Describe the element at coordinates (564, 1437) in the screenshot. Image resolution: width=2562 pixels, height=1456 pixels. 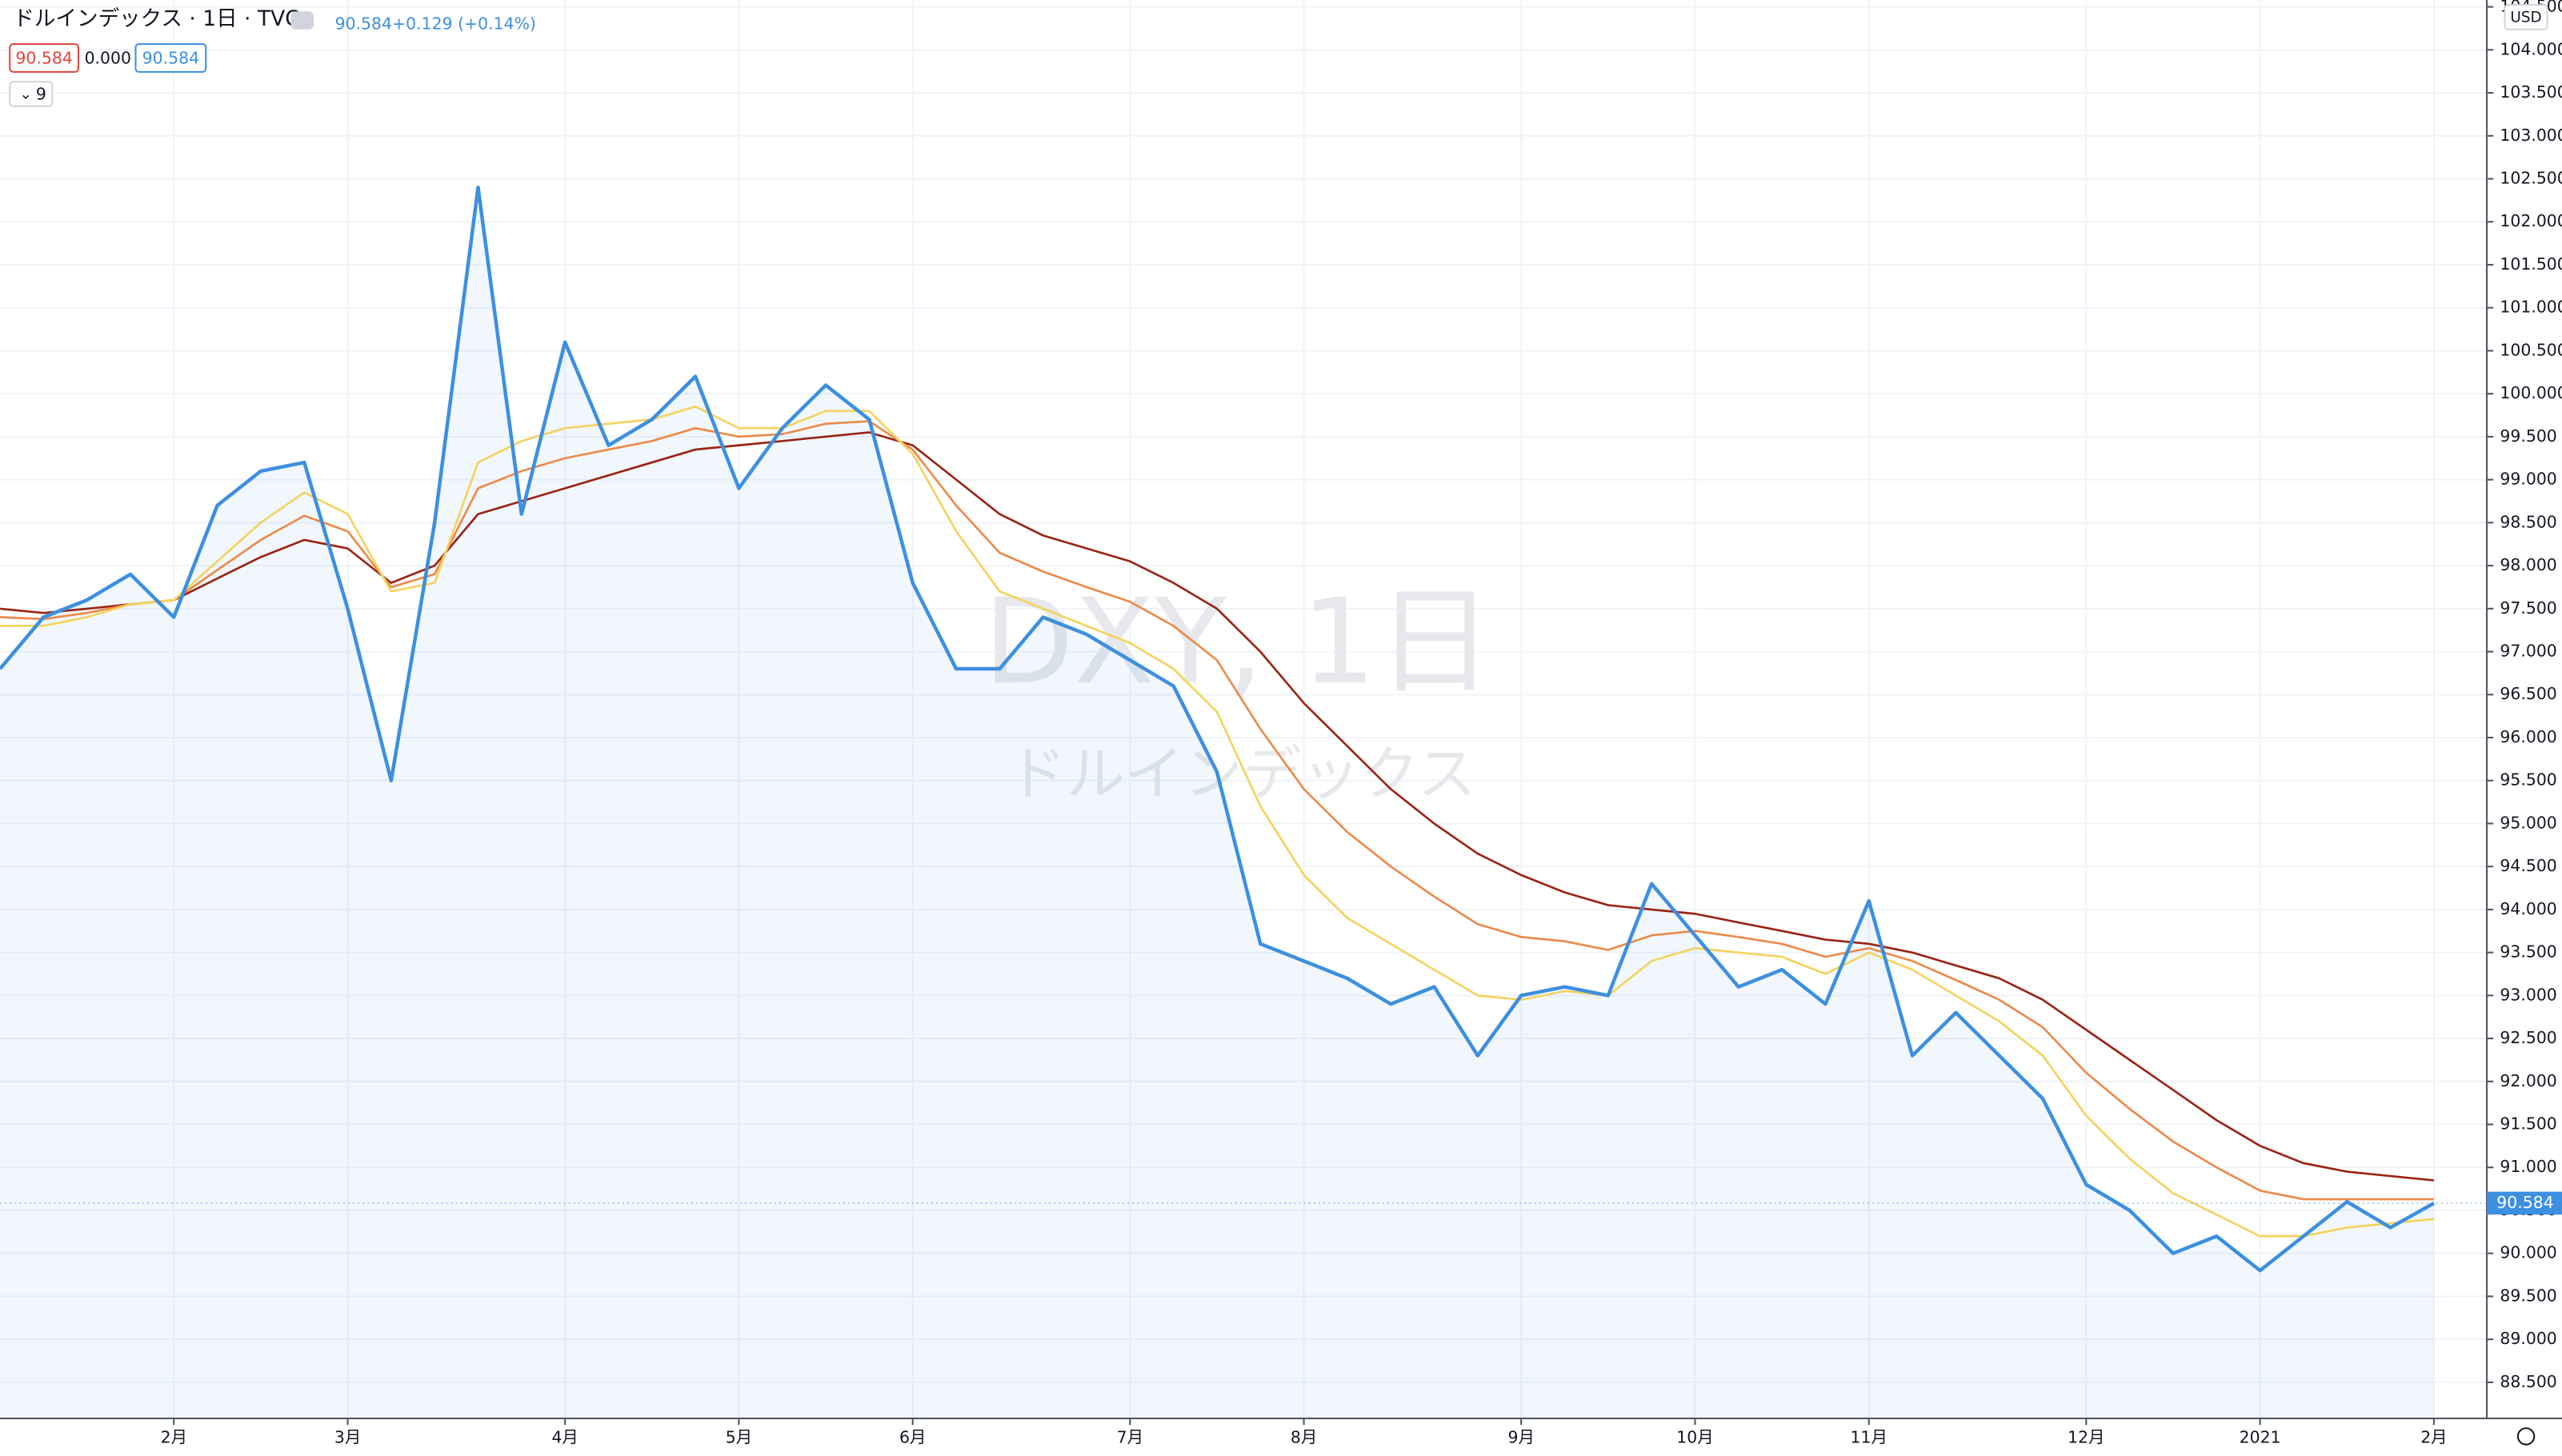
I see `x-tick-label: 4月` at that location.